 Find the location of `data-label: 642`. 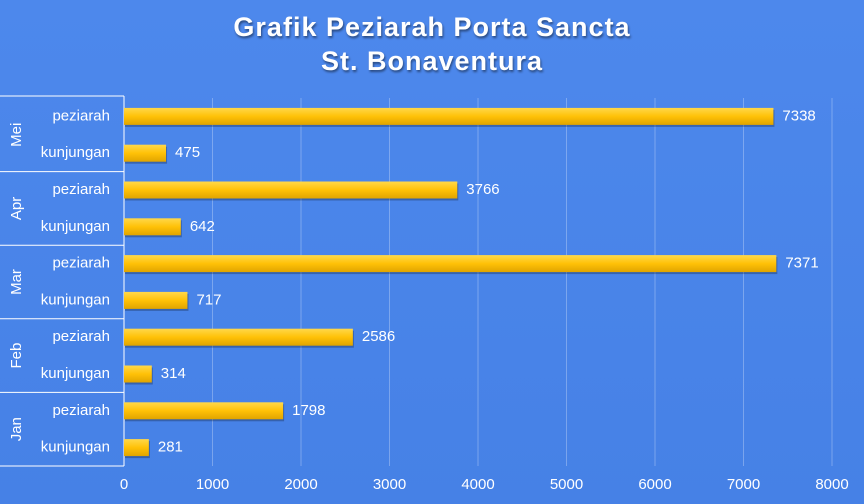

data-label: 642 is located at coordinates (202, 226).